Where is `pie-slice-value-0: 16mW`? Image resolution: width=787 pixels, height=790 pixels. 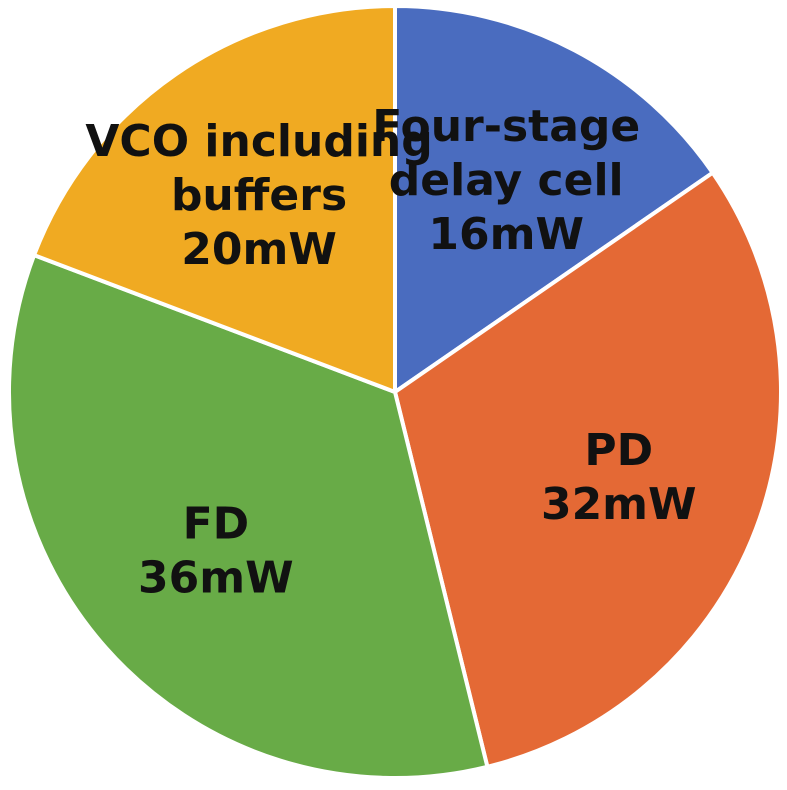 pie-slice-value-0: 16mW is located at coordinates (506, 234).